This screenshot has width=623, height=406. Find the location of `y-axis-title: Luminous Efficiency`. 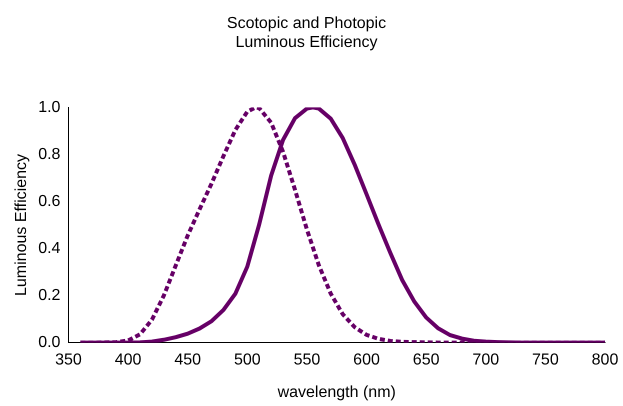

y-axis-title: Luminous Efficiency is located at coordinates (21, 225).